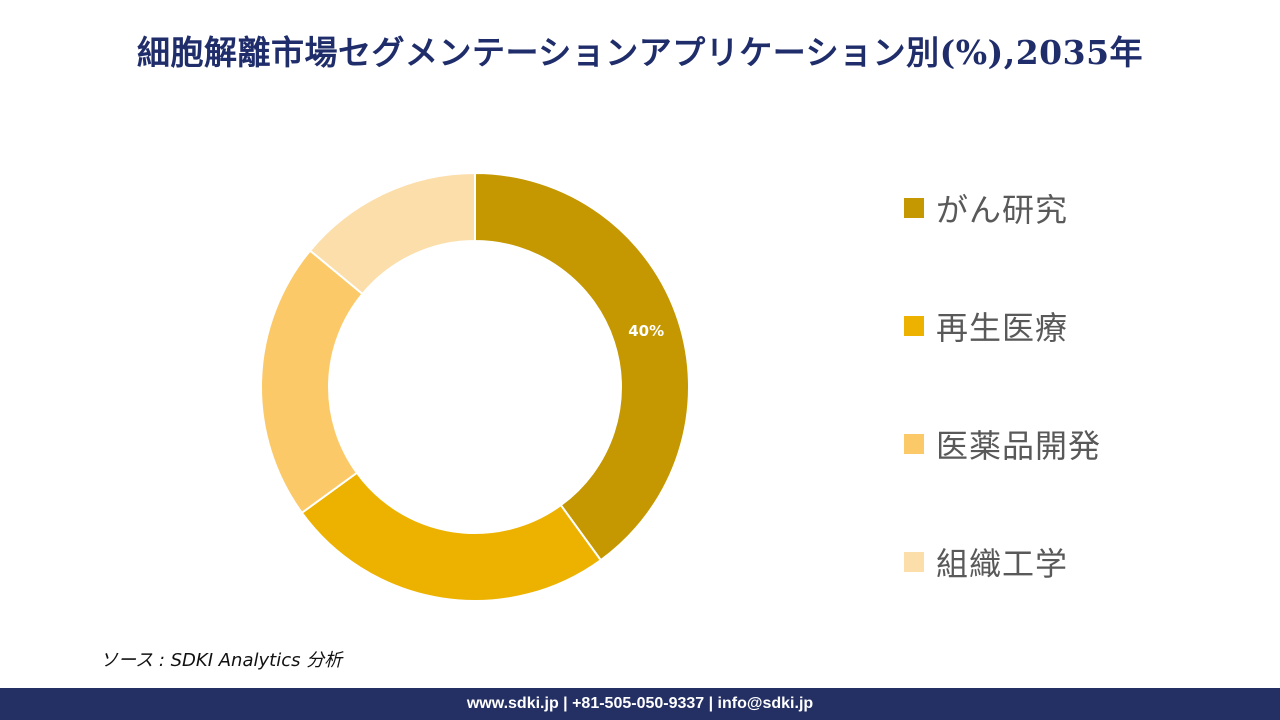 The width and height of the screenshot is (1280, 720). Describe the element at coordinates (1019, 446) in the screenshot. I see `legend-label: 医薬品開発` at that location.